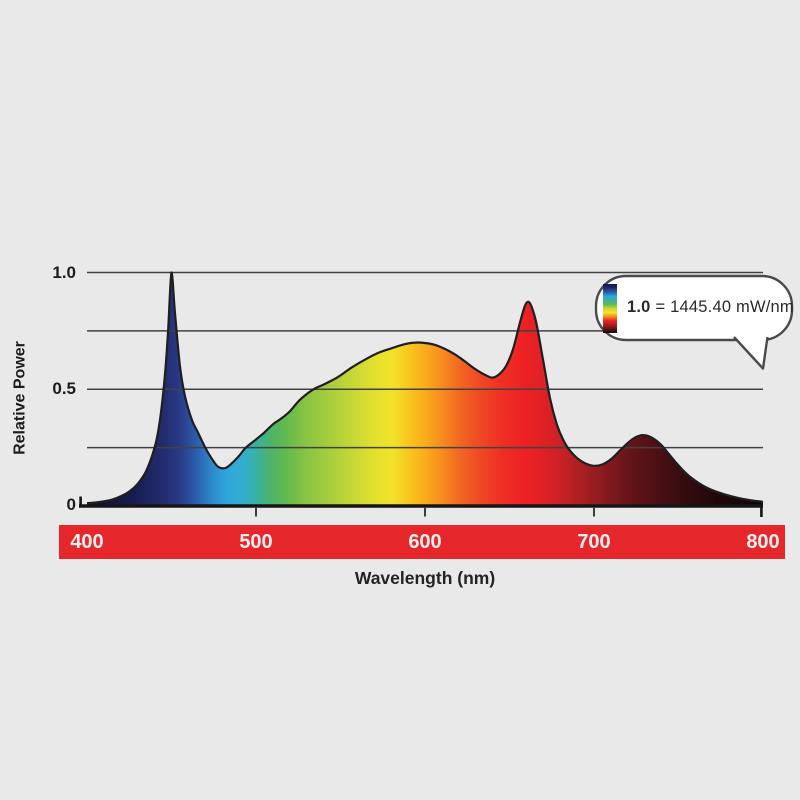 This screenshot has width=800, height=800. What do you see at coordinates (425, 578) in the screenshot?
I see `x-axis-title: Wavelength (nm)` at bounding box center [425, 578].